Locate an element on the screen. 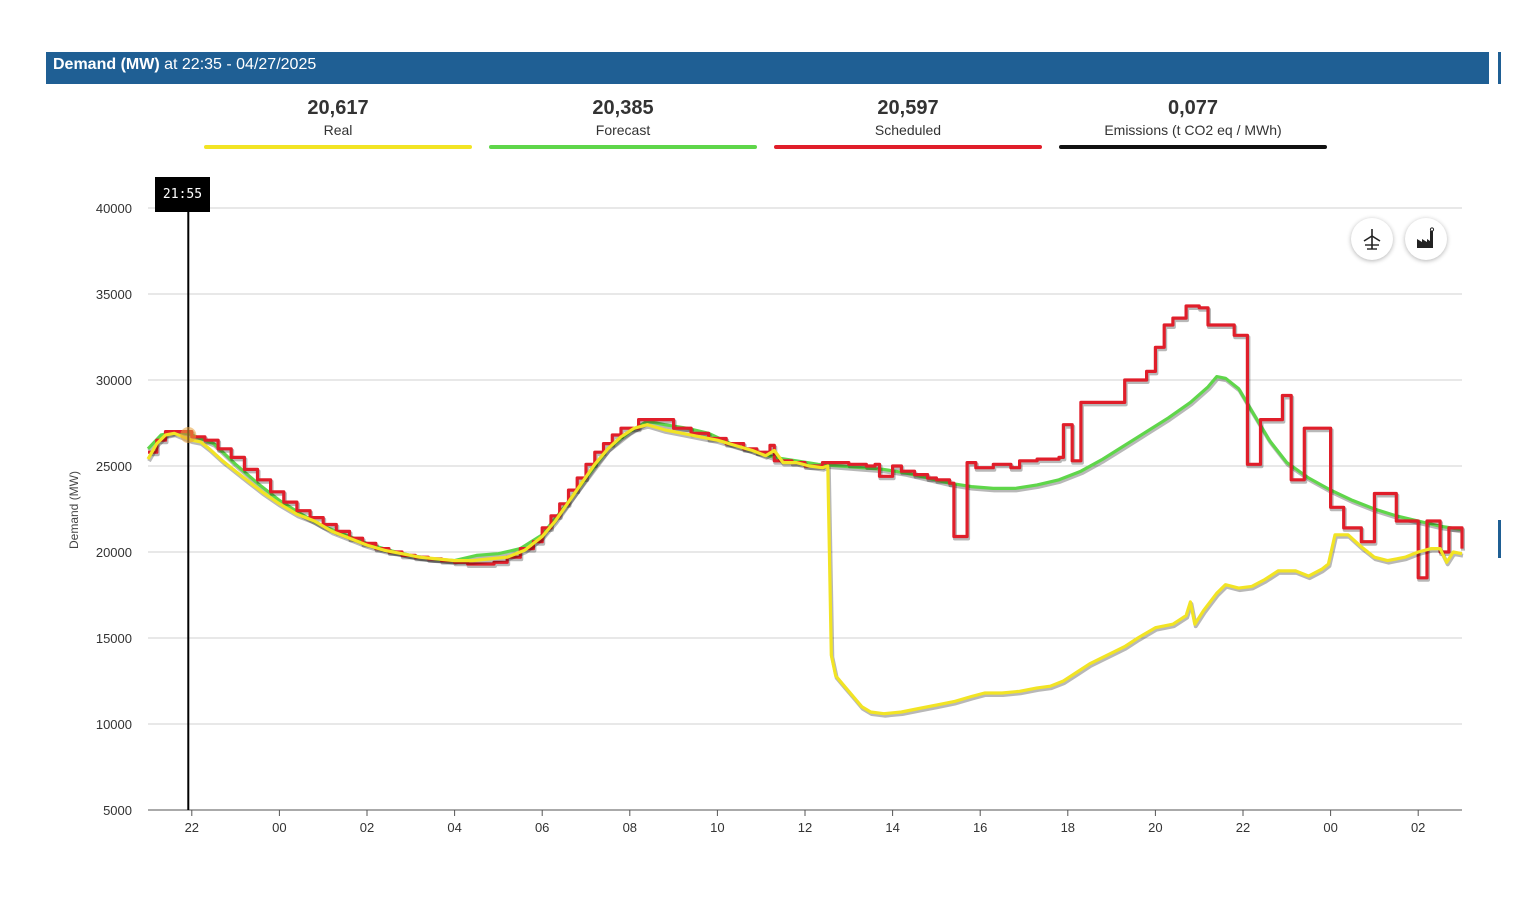  y-axis-ticks: 40000 35000 30000 25000 20000 15000 10000 5000 is located at coordinates (114, 509).